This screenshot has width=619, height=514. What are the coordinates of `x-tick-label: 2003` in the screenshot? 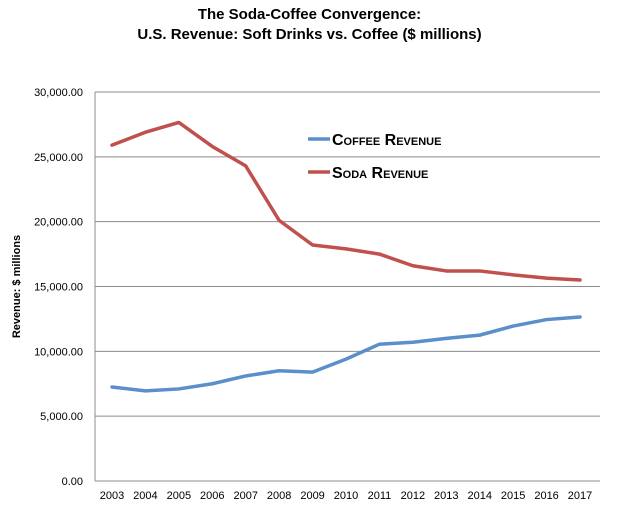 It's located at (112, 496).